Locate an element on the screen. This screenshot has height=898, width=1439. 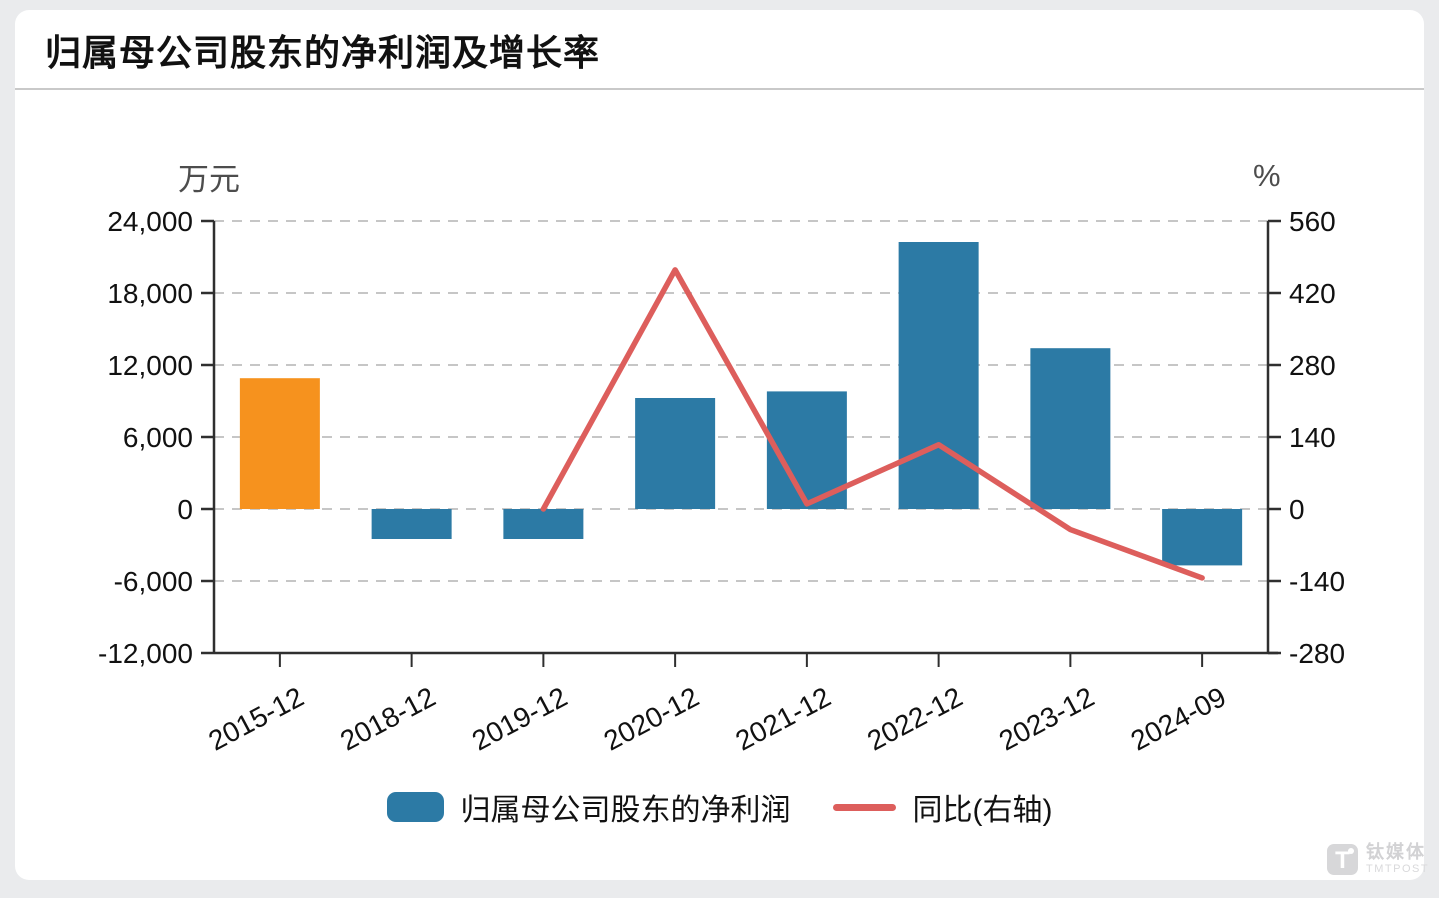
legend: 归属母公司股东的净利润 同比(右轴) is located at coordinates (719, 807).